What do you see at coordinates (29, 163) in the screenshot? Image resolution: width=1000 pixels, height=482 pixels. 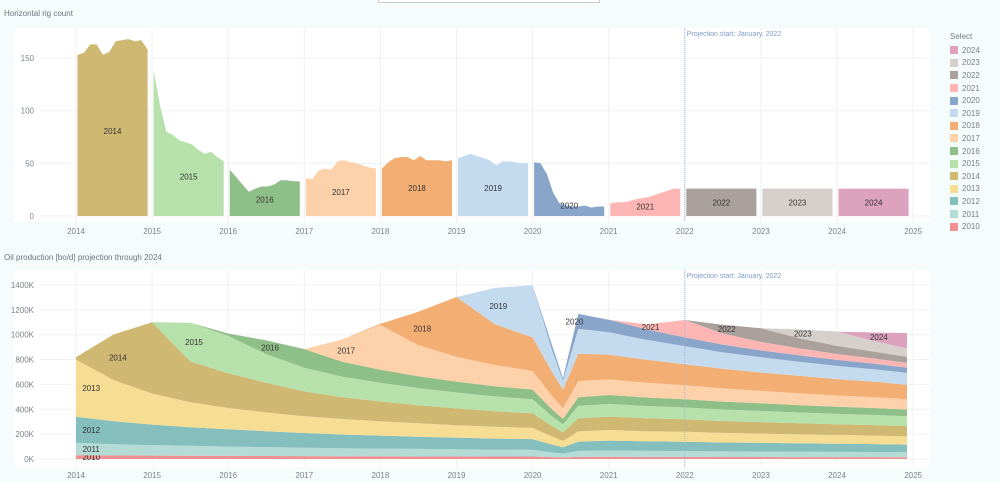 I see `y-tick-label: 50` at bounding box center [29, 163].